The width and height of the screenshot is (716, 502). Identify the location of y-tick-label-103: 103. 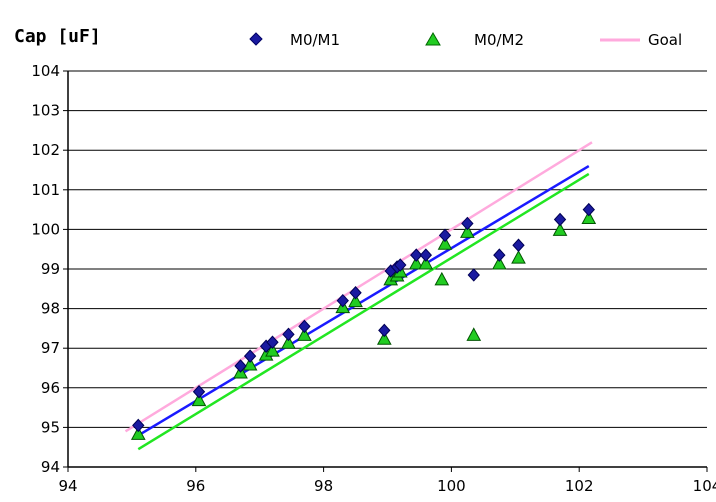
(45, 111).